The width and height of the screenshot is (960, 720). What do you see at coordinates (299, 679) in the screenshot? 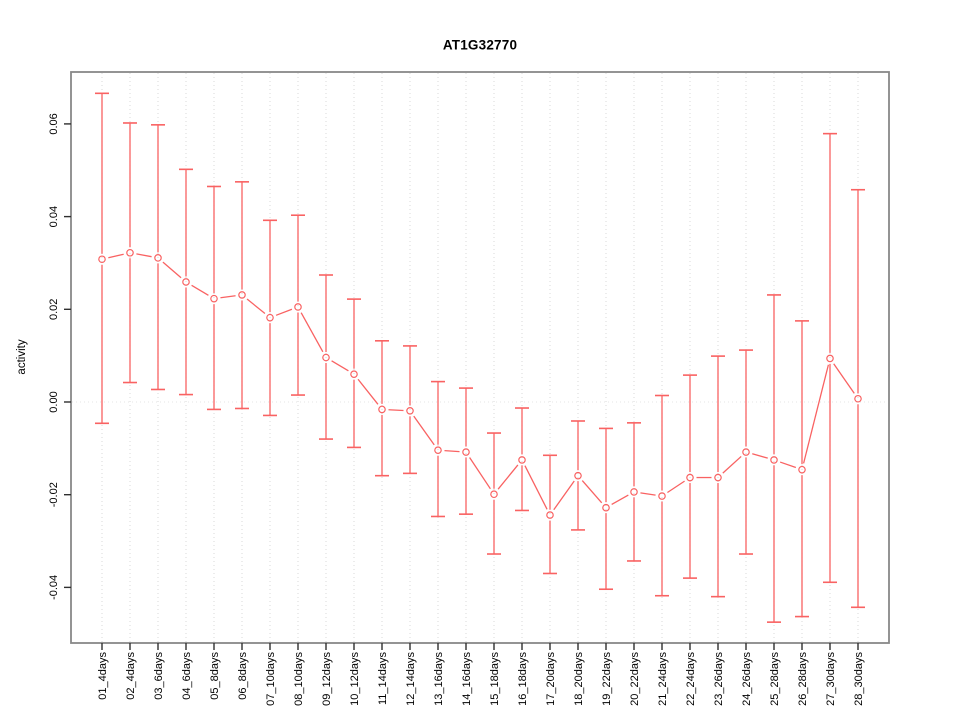
I see `x-tick-label: 08_10days` at bounding box center [299, 679].